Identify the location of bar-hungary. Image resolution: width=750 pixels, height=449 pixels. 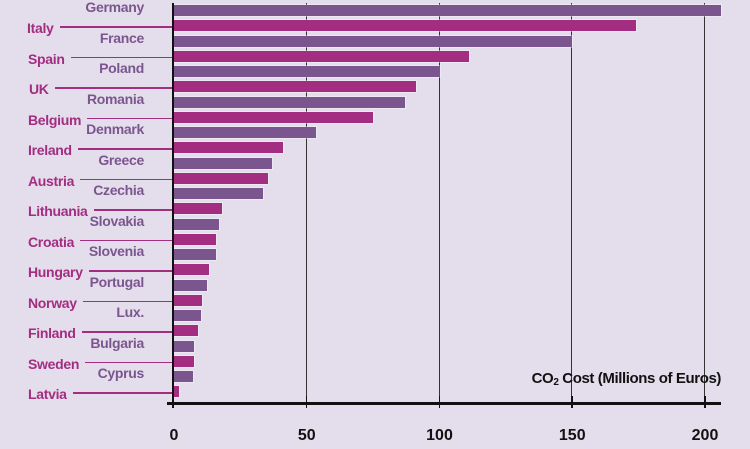
(191, 270).